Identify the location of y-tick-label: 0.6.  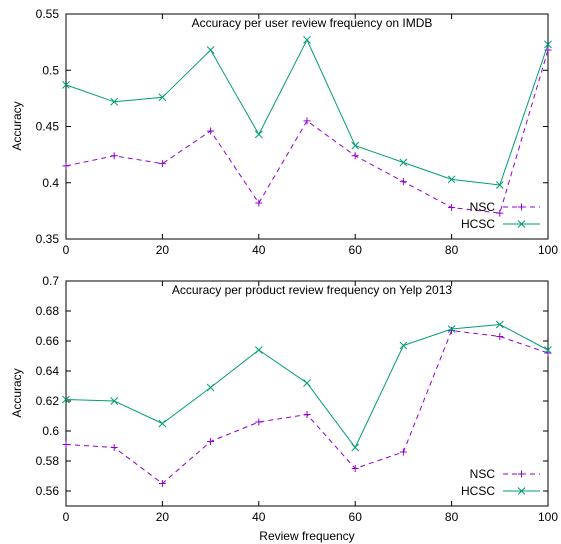
(50, 431).